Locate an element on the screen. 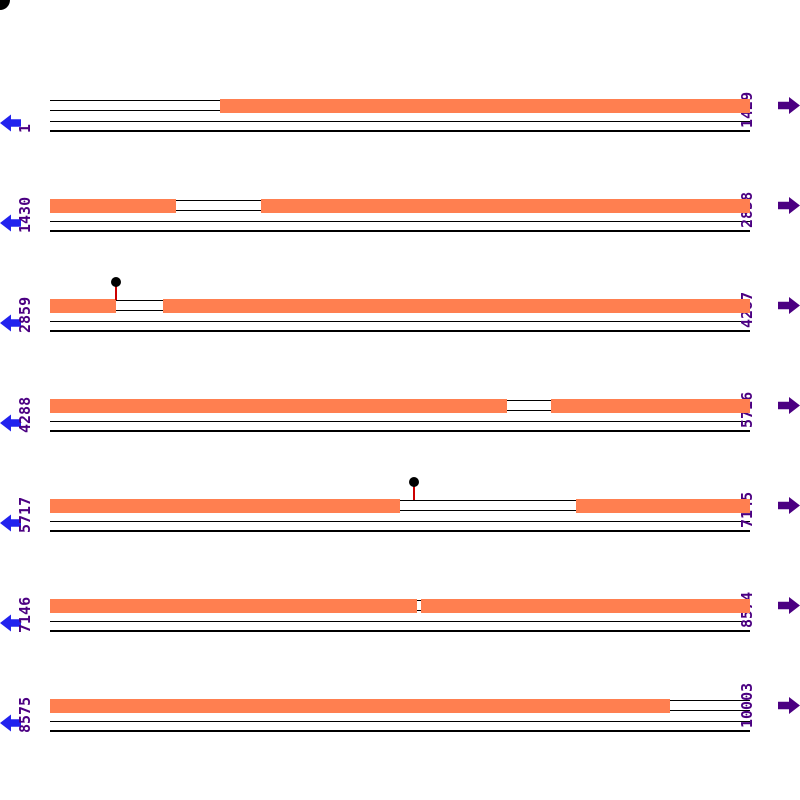 This screenshot has width=800, height=800. sequence-row: 1430 2858 is located at coordinates (400, 205).